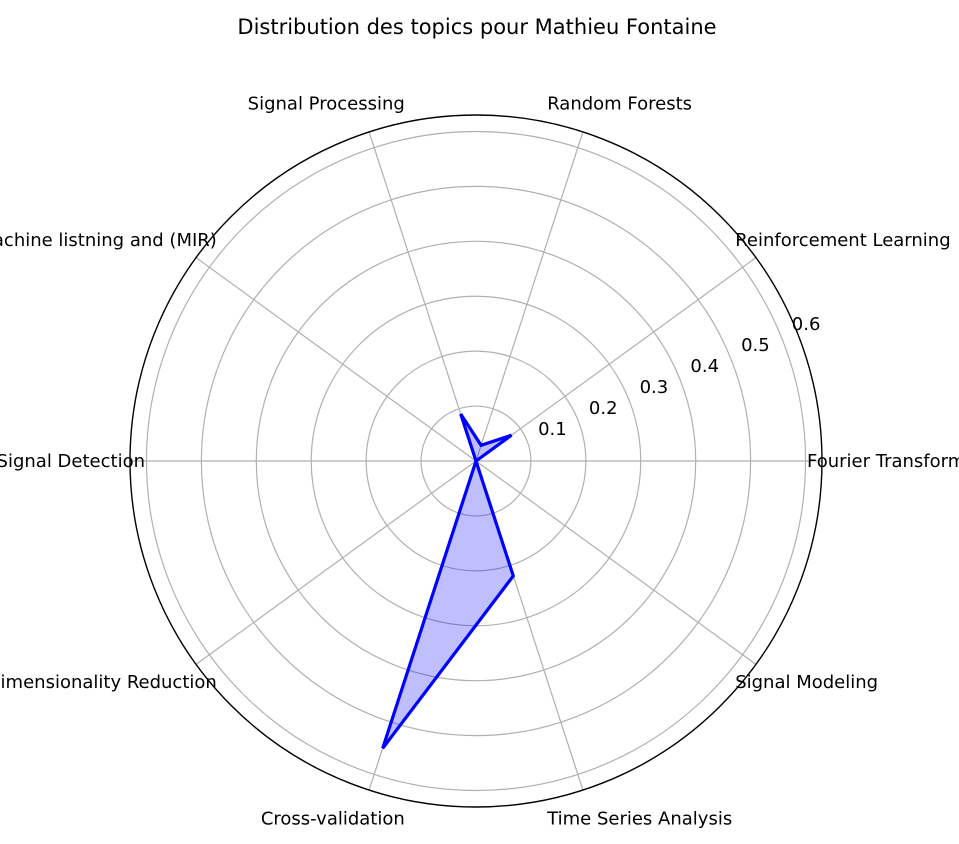 Image resolution: width=959 pixels, height=844 pixels. What do you see at coordinates (755, 345) in the screenshot?
I see `radial-tick-label: 0.5` at bounding box center [755, 345].